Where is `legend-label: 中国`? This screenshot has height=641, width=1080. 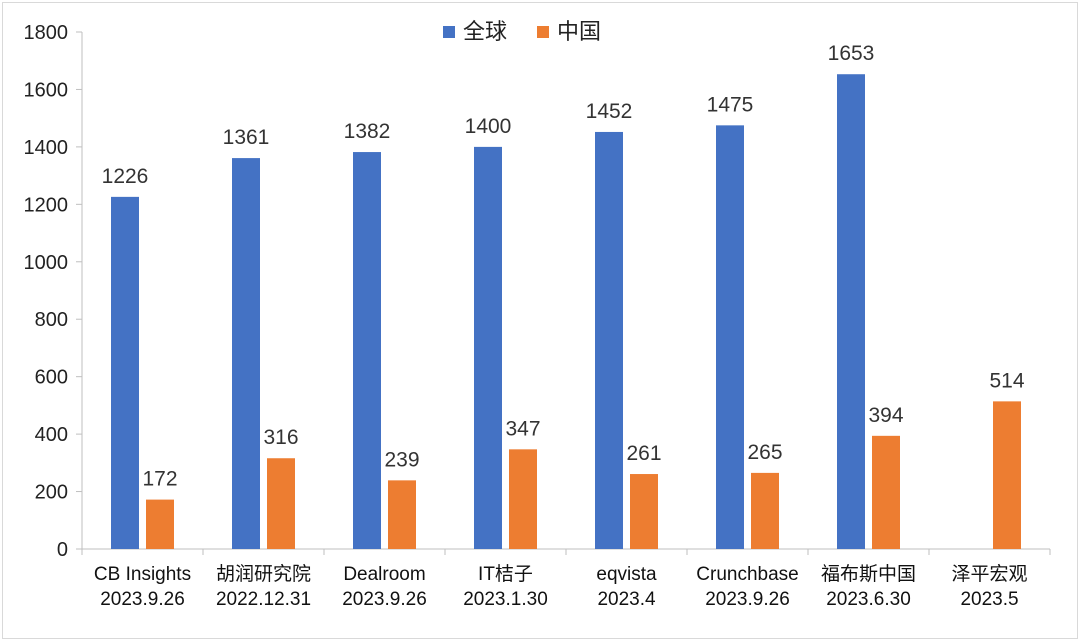 legend-label: 中国 is located at coordinates (579, 31).